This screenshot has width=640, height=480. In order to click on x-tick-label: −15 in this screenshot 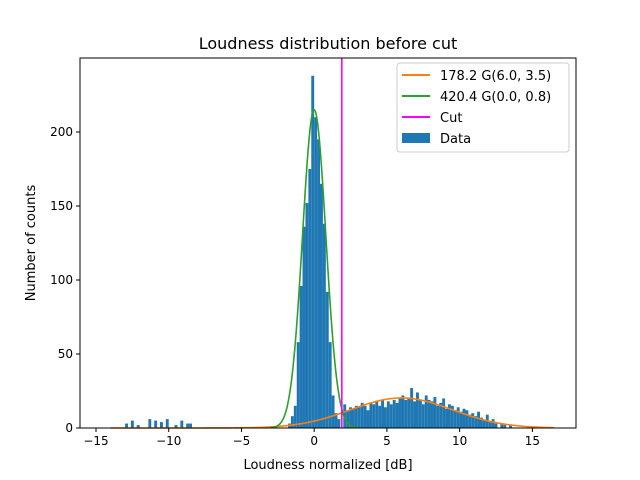, I will do `click(95, 441)`.